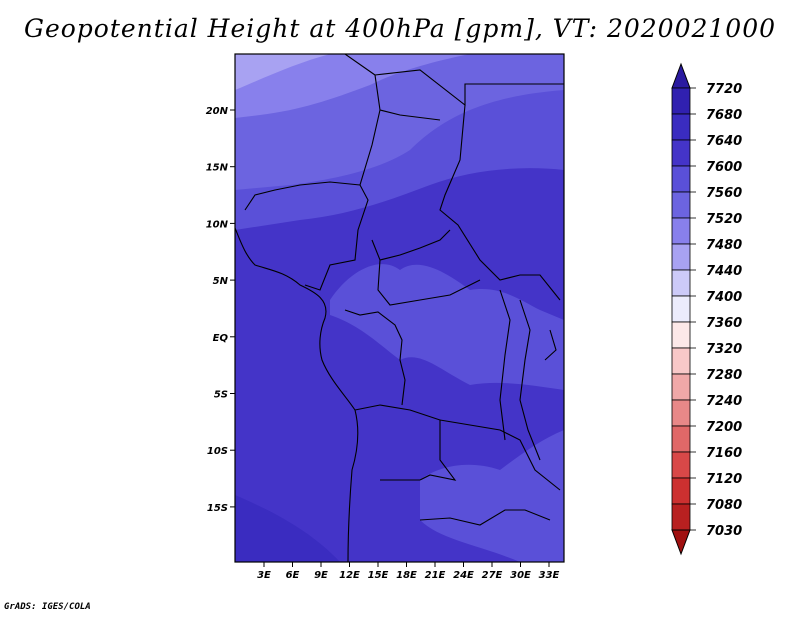  What do you see at coordinates (321, 575) in the screenshot?
I see `lon-tick-label: 9E` at bounding box center [321, 575].